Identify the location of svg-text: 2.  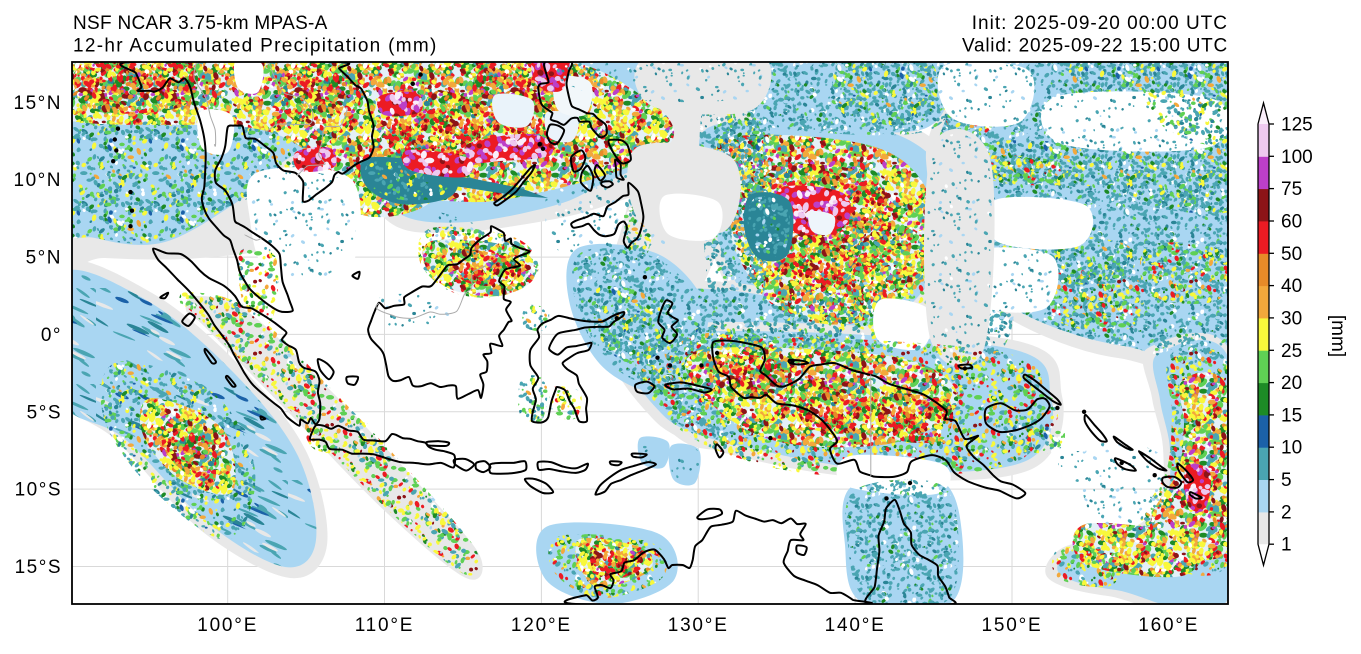
(1286, 512).